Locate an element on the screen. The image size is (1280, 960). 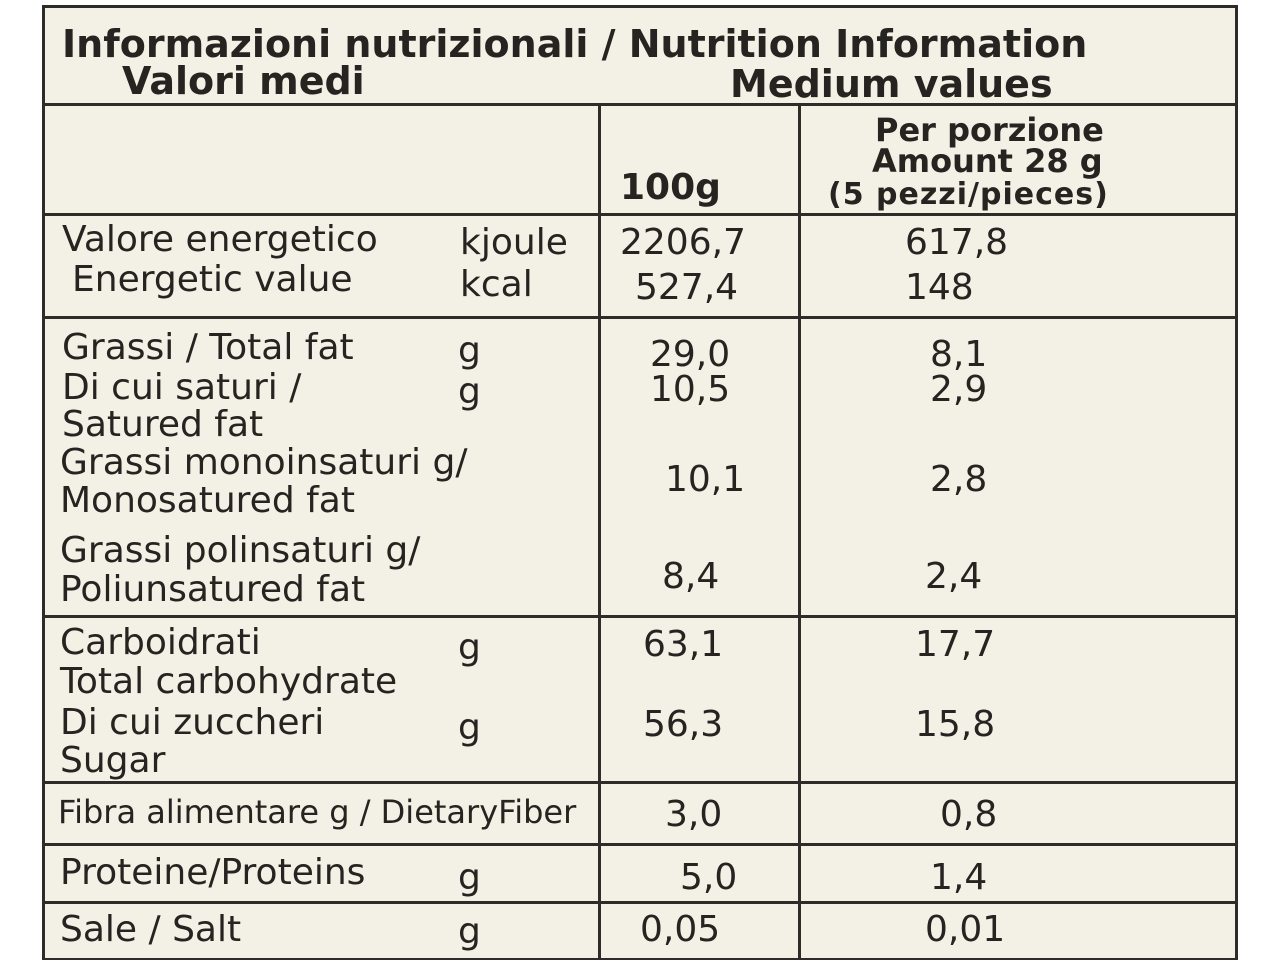
subtitle: Medium values is located at coordinates (891, 84).